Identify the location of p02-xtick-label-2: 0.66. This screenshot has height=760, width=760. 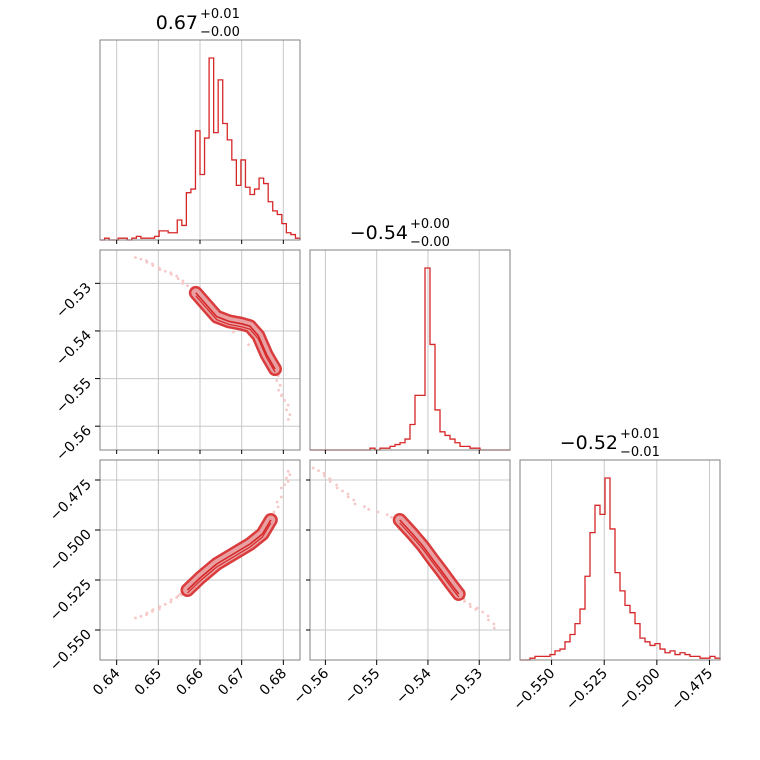
(189, 681).